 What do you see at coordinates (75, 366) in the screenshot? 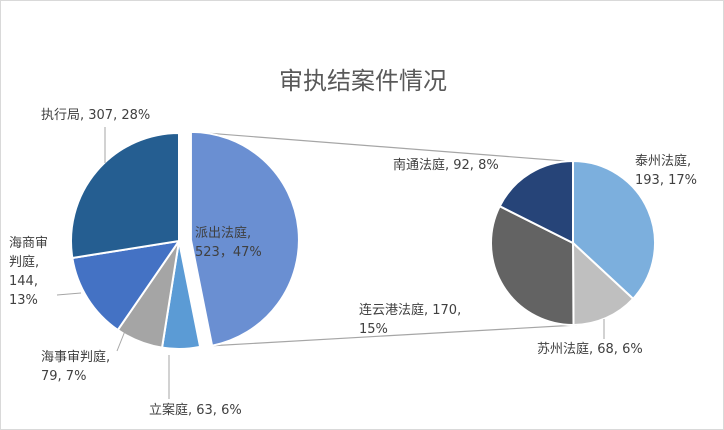
I see `primary-label-海事审判庭: 海事审判庭, 79, 7%` at bounding box center [75, 366].